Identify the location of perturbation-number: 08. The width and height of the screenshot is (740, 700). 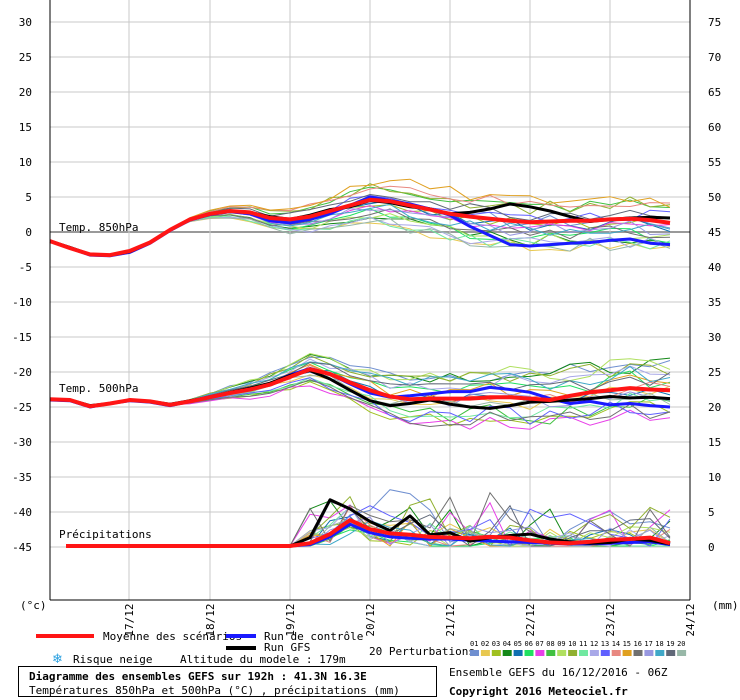
(550, 644).